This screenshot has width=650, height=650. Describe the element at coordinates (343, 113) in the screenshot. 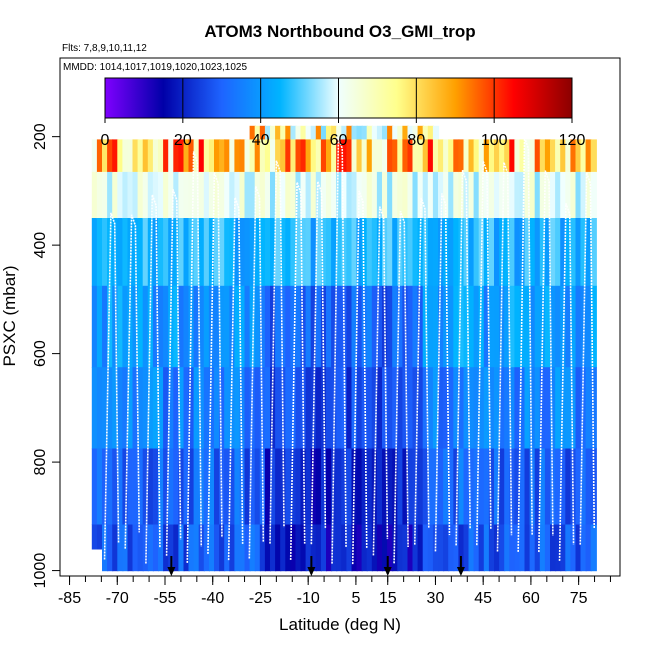

I see `colorbar-ticks: 0 20 40 60 80 100 120` at that location.